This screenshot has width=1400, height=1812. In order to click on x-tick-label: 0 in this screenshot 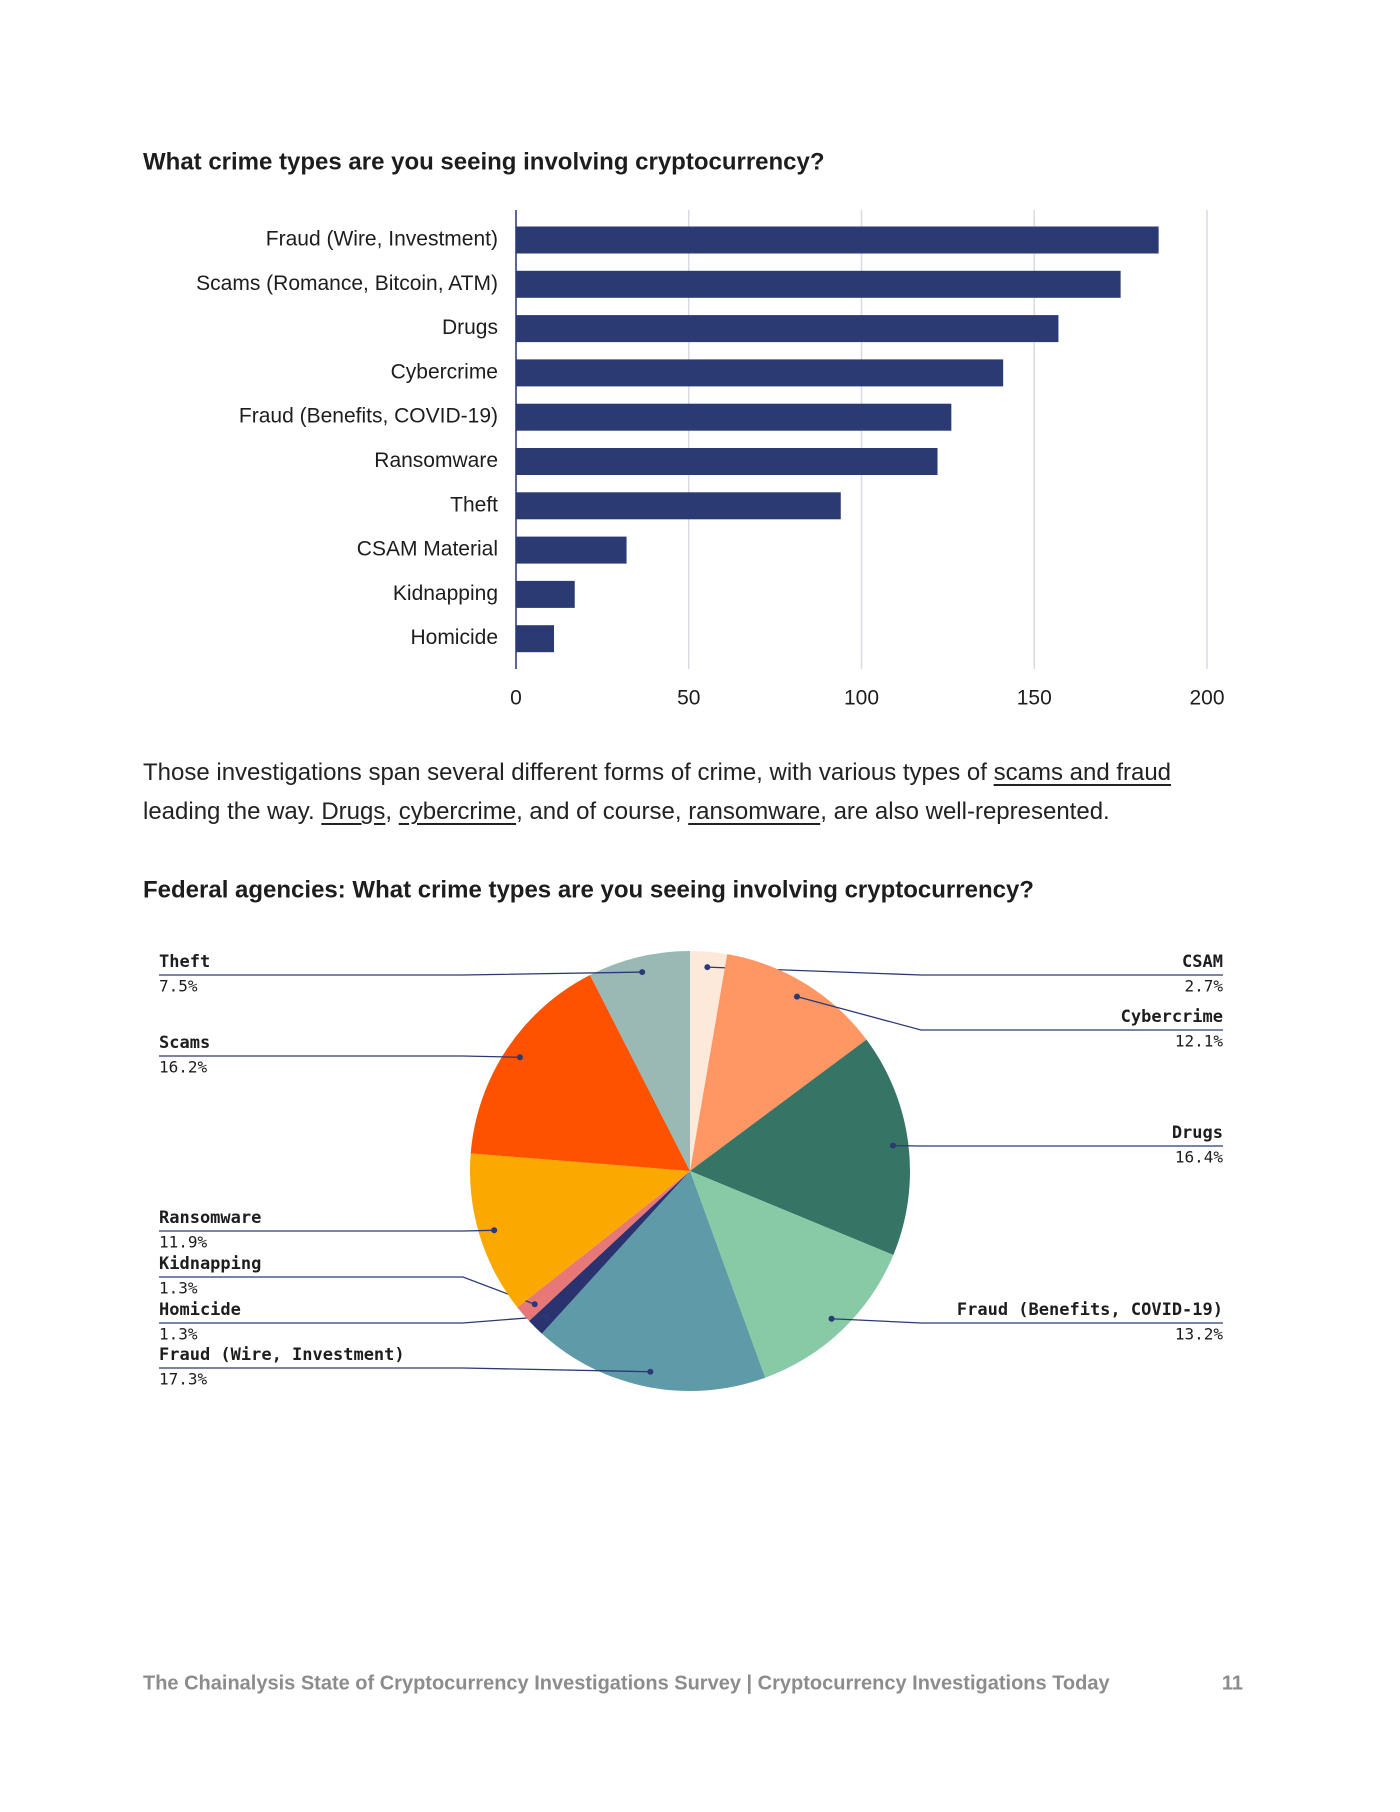, I will do `click(516, 698)`.